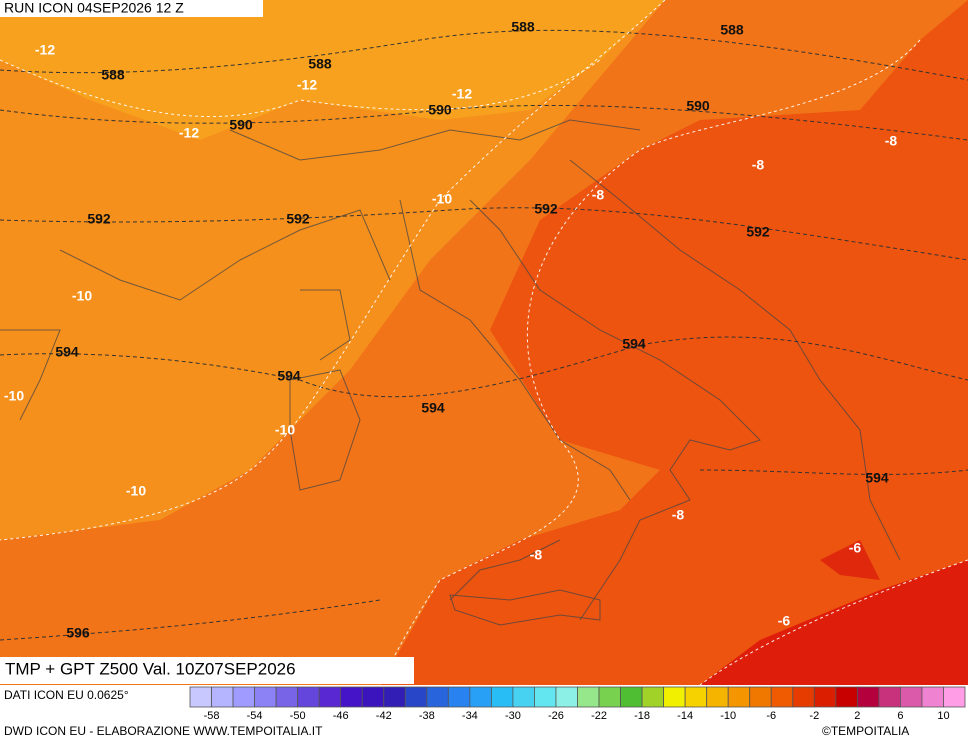 The height and width of the screenshot is (750, 968). What do you see at coordinates (857, 716) in the screenshot?
I see `colorbar-tick-label: 2` at bounding box center [857, 716].